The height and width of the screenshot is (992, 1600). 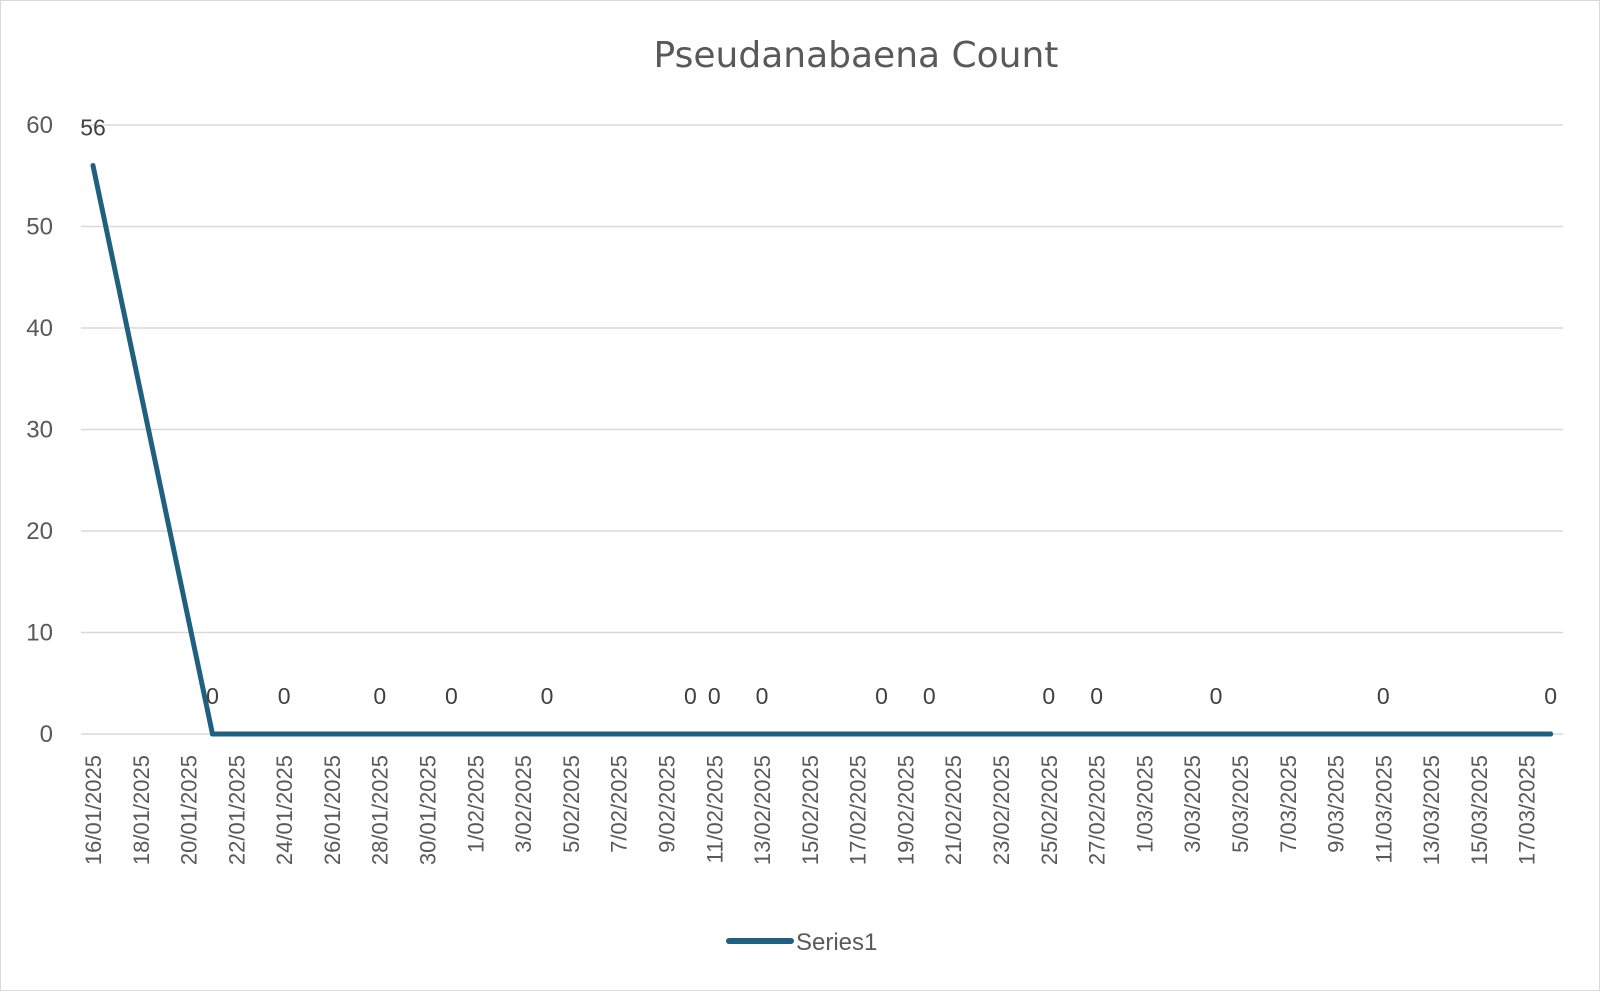 What do you see at coordinates (953, 810) in the screenshot?
I see `x-tick-label: 21/02/2025` at bounding box center [953, 810].